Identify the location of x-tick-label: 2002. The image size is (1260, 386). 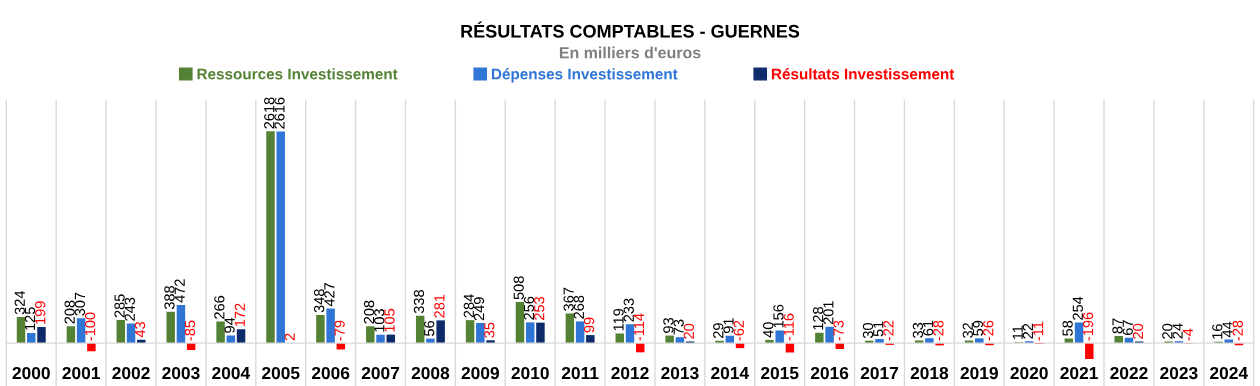
(131, 373).